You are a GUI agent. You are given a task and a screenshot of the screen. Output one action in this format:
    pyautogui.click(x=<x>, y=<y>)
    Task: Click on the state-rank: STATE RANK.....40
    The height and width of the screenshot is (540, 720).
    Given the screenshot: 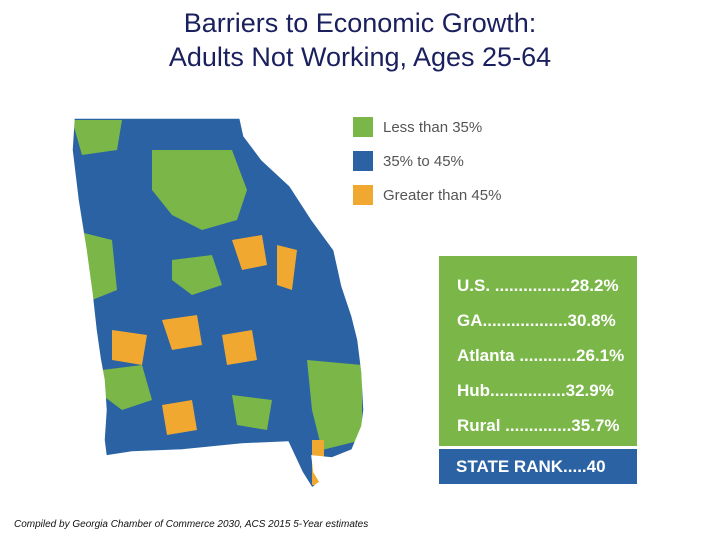 What is the action you would take?
    pyautogui.click(x=531, y=466)
    